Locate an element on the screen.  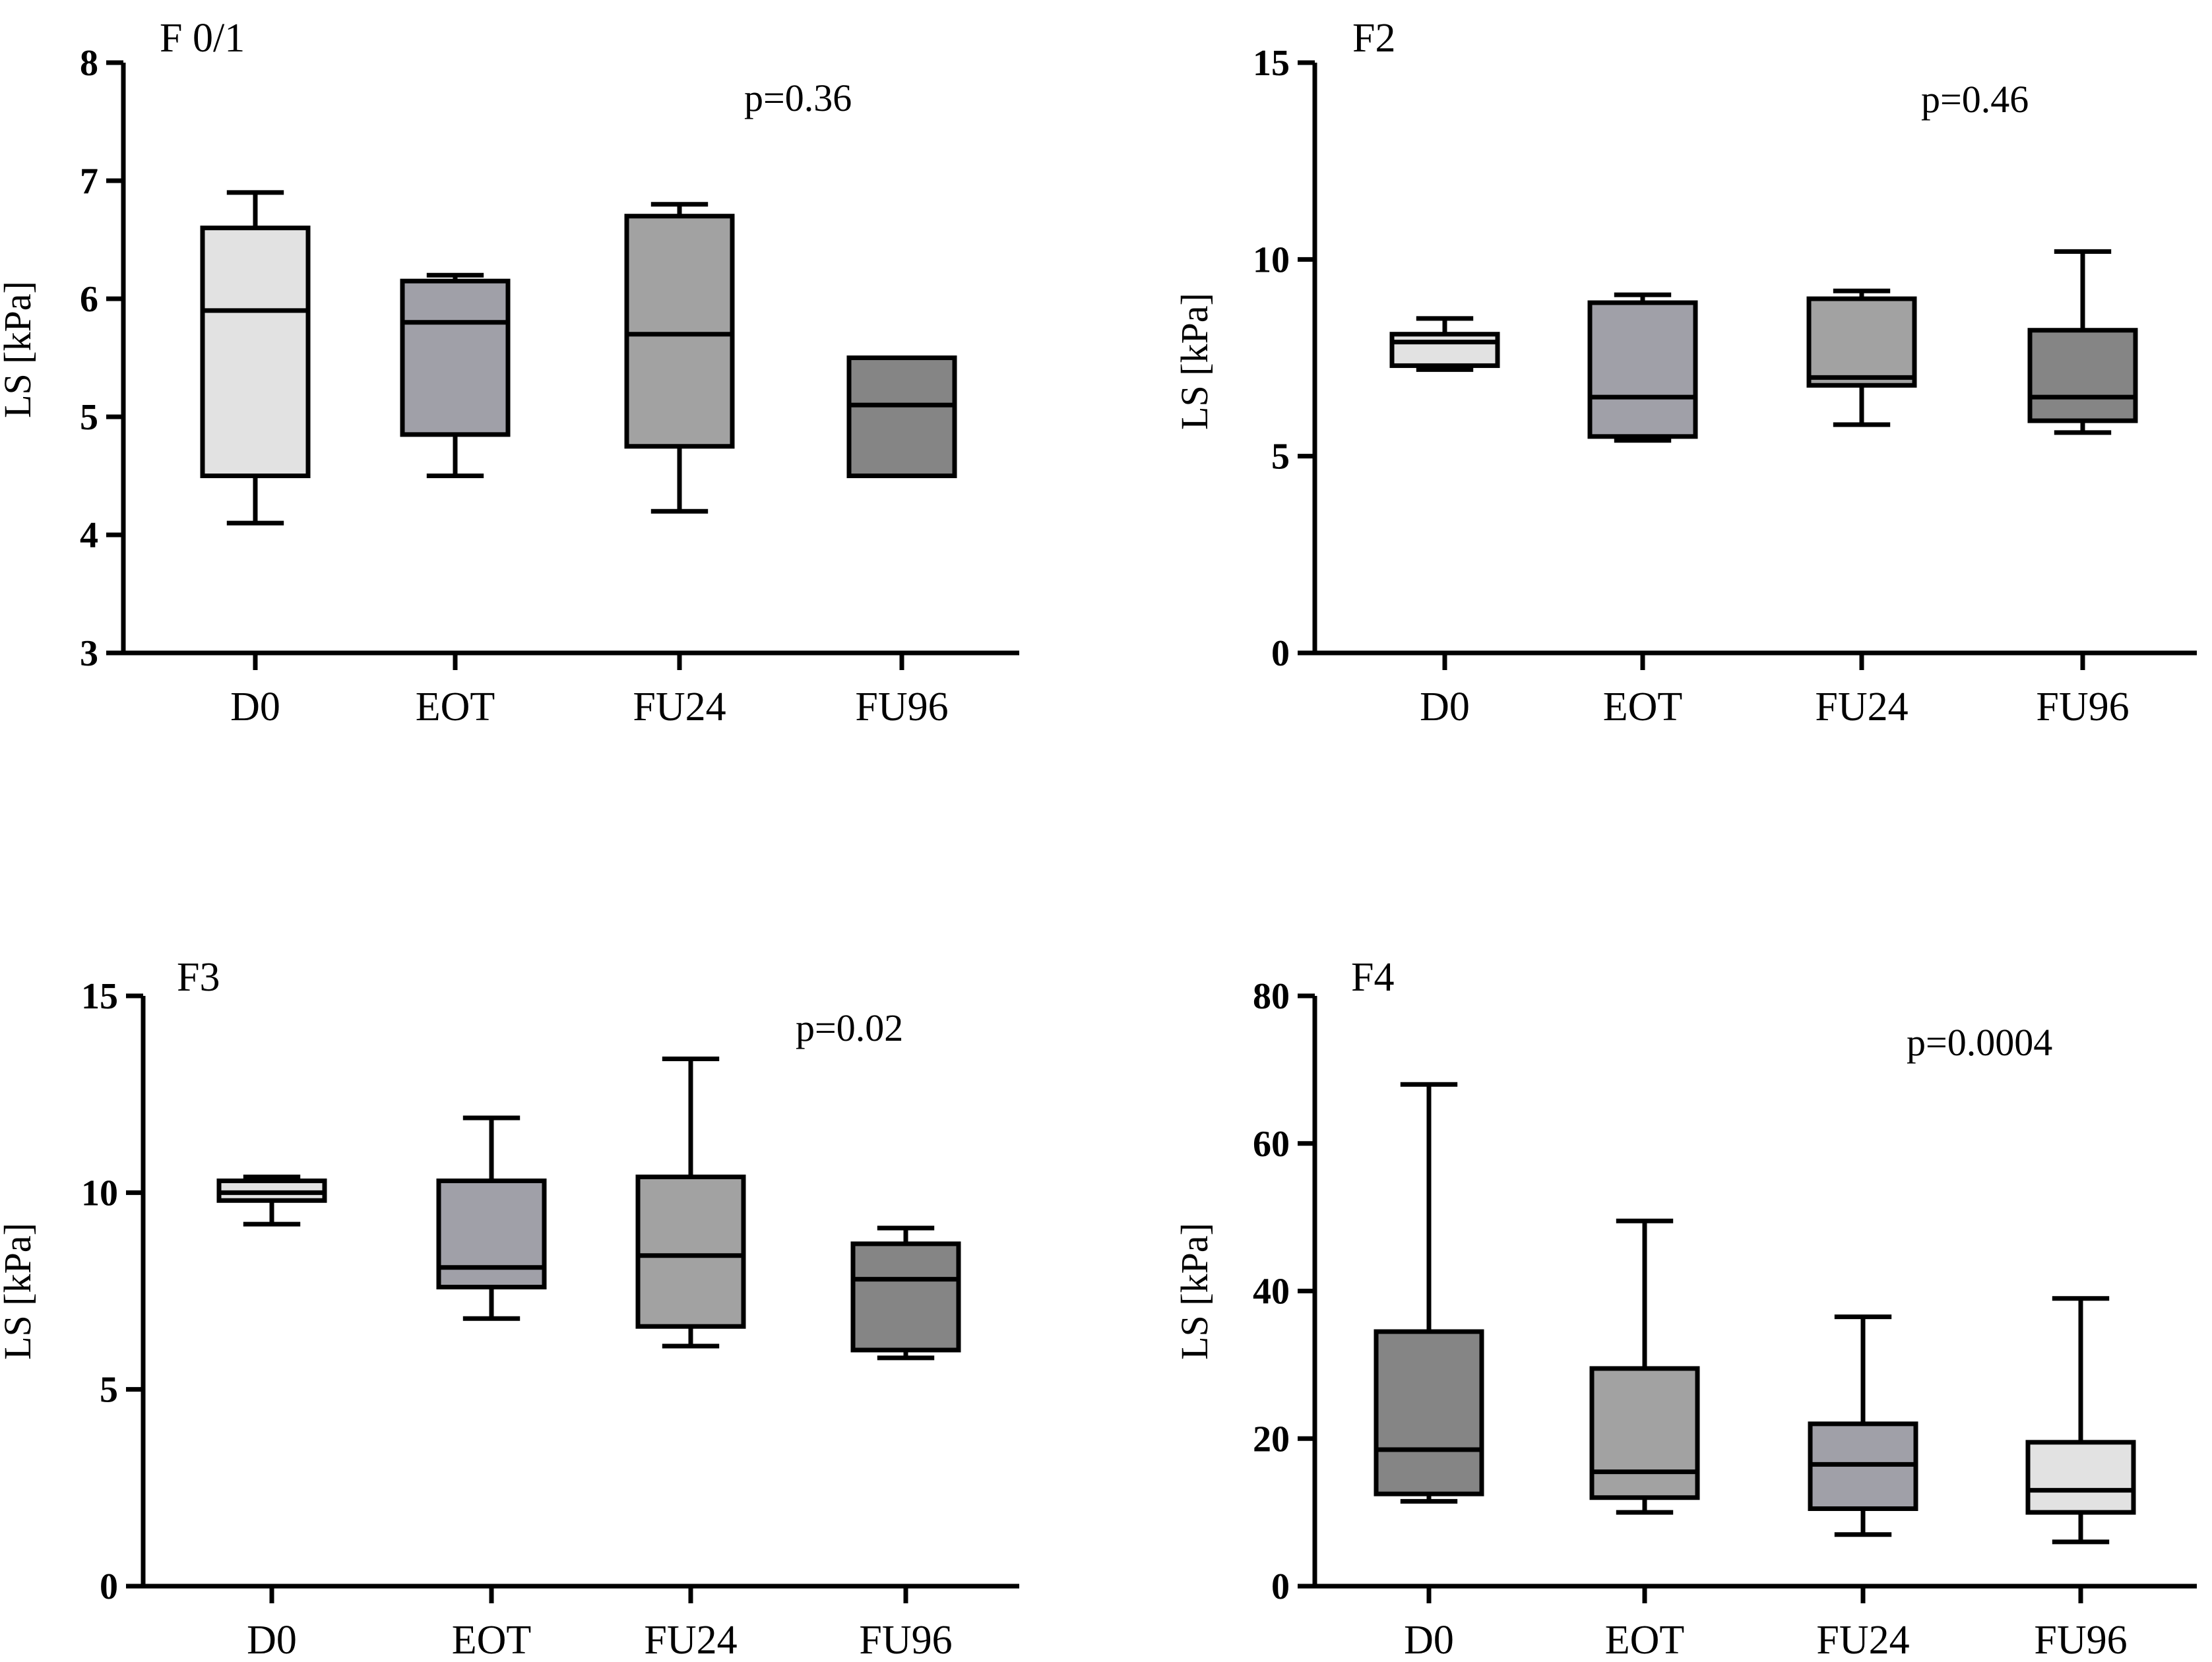
y-tick-label: 4 is located at coordinates (89, 535).